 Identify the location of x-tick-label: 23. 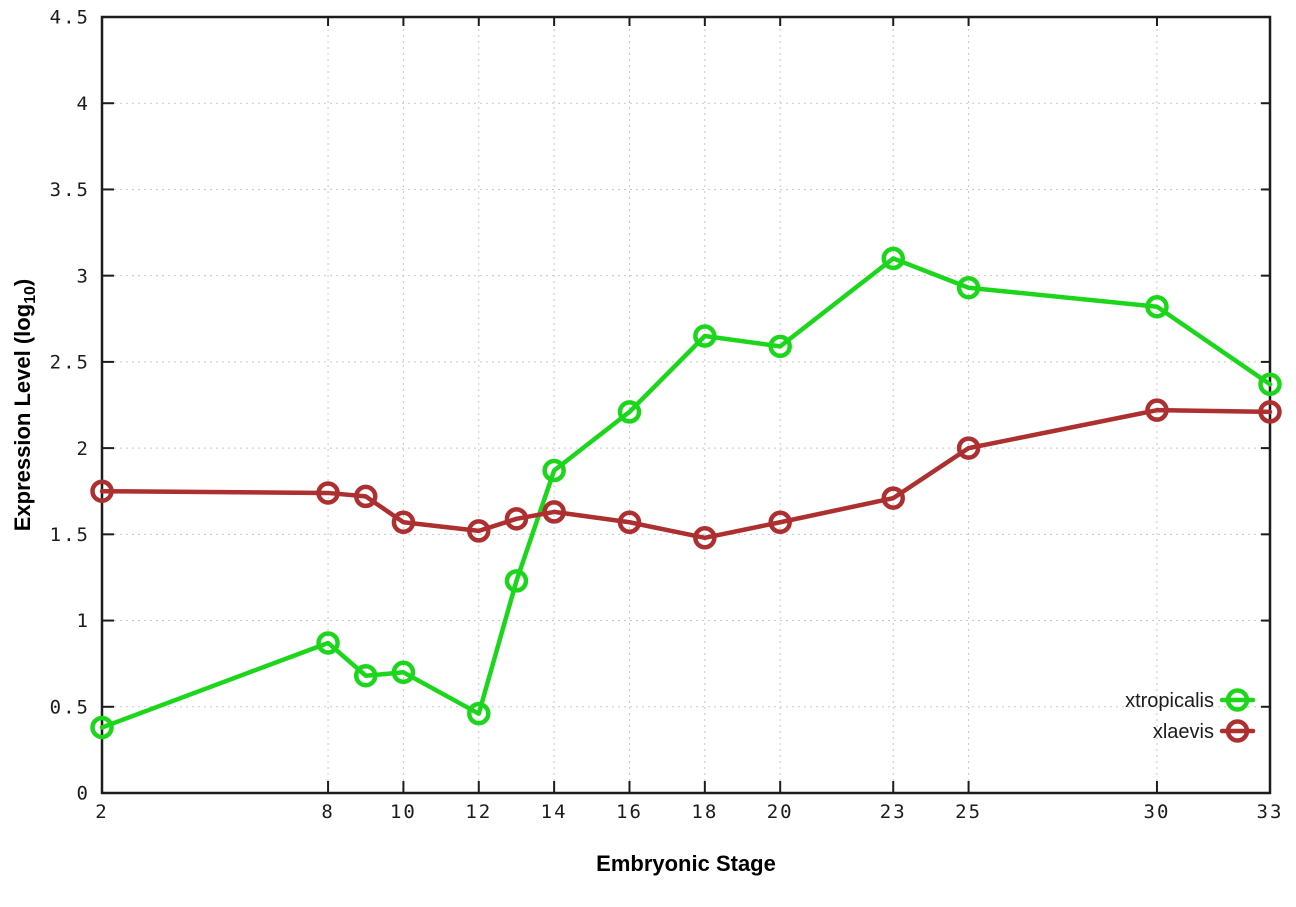
(893, 812).